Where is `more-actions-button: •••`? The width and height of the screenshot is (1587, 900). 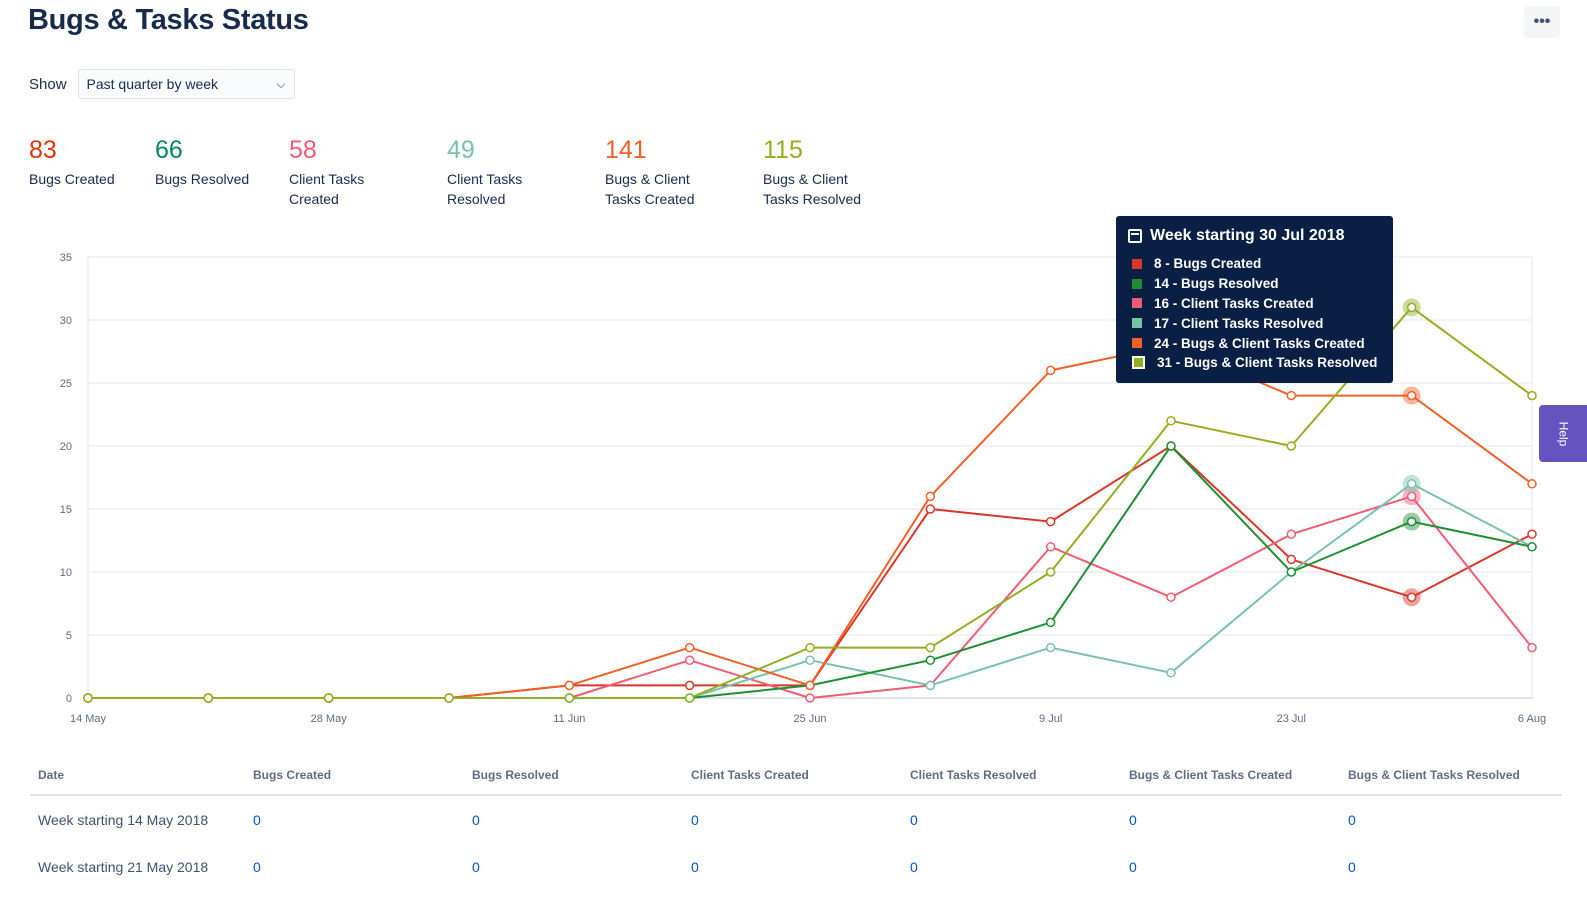 more-actions-button: ••• is located at coordinates (1542, 22).